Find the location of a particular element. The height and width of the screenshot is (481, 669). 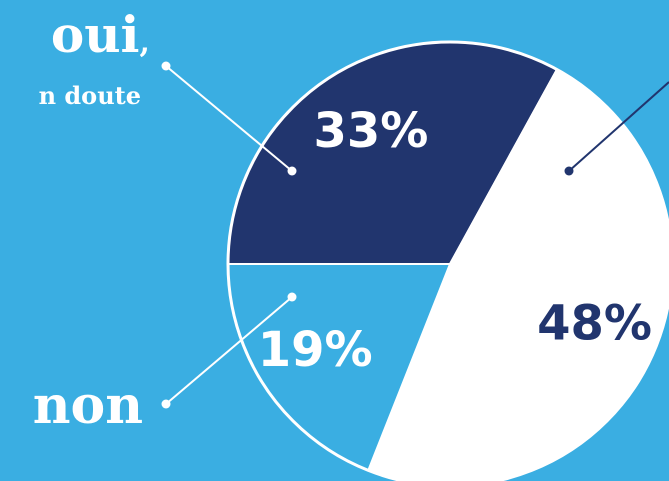

label-non: non is located at coordinates (87, 405).